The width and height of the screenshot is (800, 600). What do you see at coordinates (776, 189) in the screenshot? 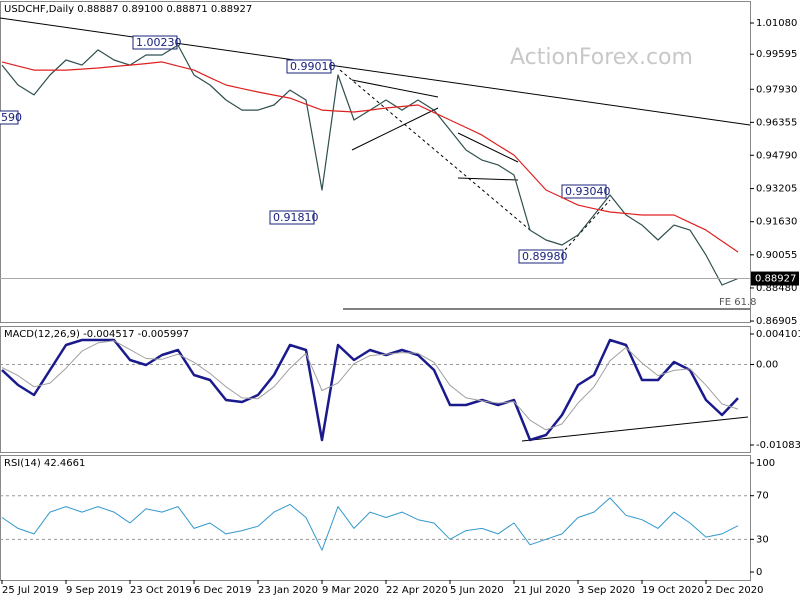
I see `y-tick-label: 0.93205` at bounding box center [776, 189].